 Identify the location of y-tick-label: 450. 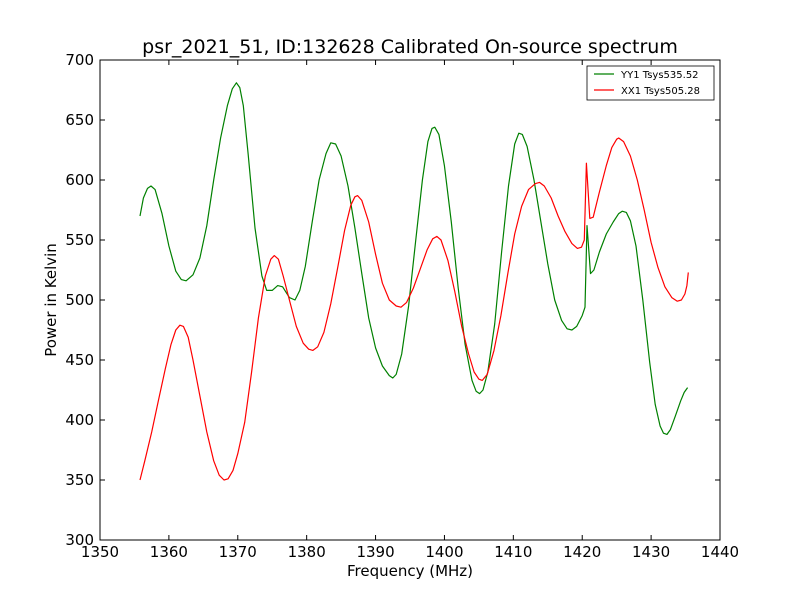
(79, 360).